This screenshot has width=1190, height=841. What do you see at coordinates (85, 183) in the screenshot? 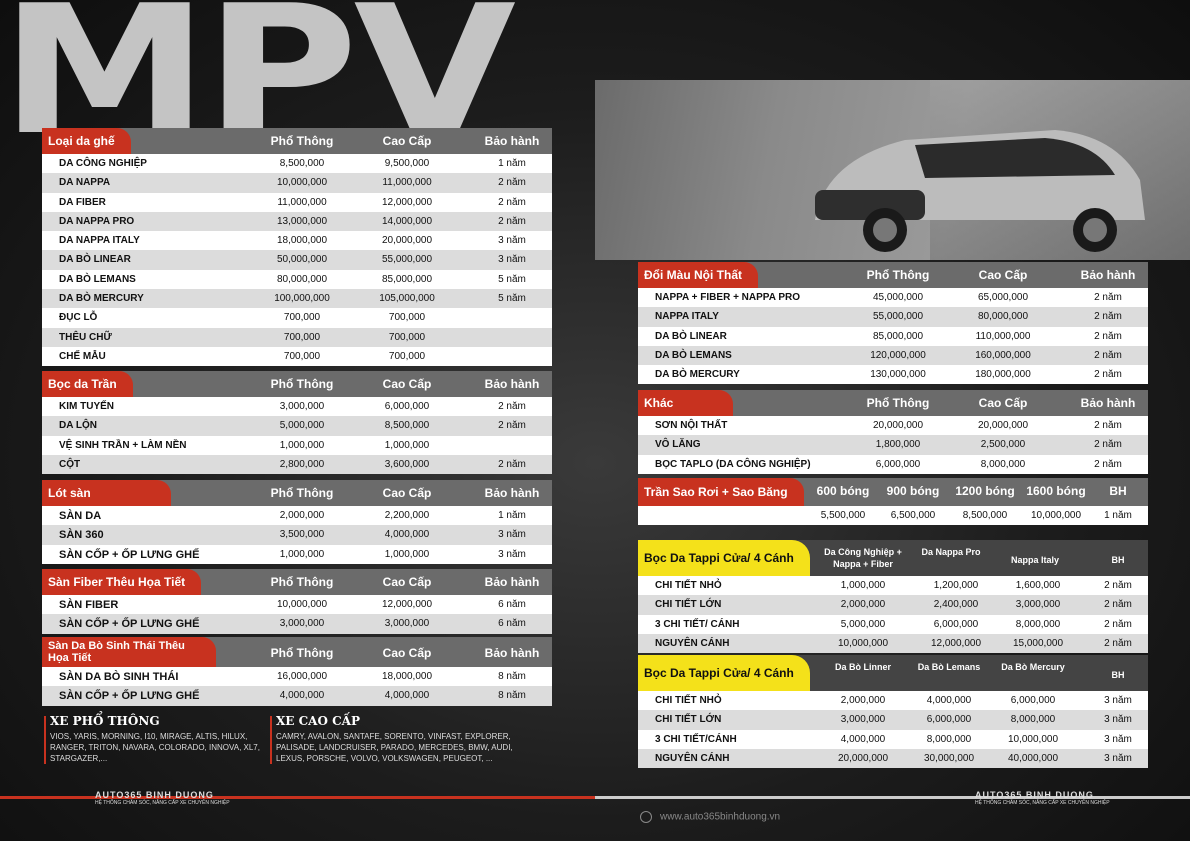
I see `row-label: DA NAPPA` at bounding box center [85, 183].